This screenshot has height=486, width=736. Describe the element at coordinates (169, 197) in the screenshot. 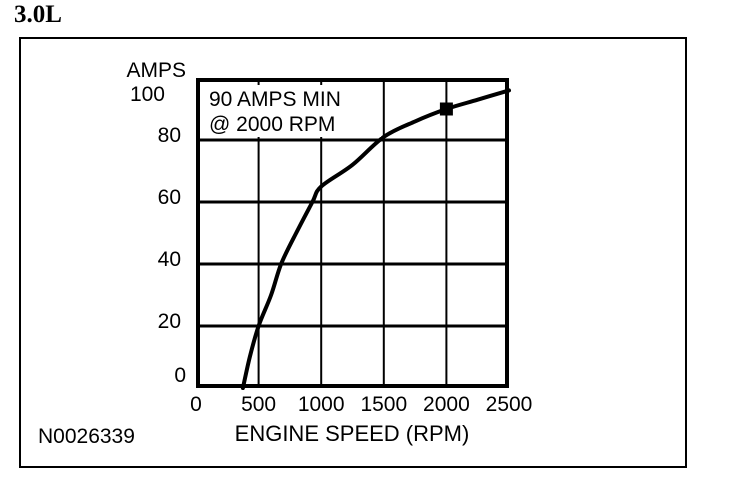

I see `y-tick-label: 60` at that location.